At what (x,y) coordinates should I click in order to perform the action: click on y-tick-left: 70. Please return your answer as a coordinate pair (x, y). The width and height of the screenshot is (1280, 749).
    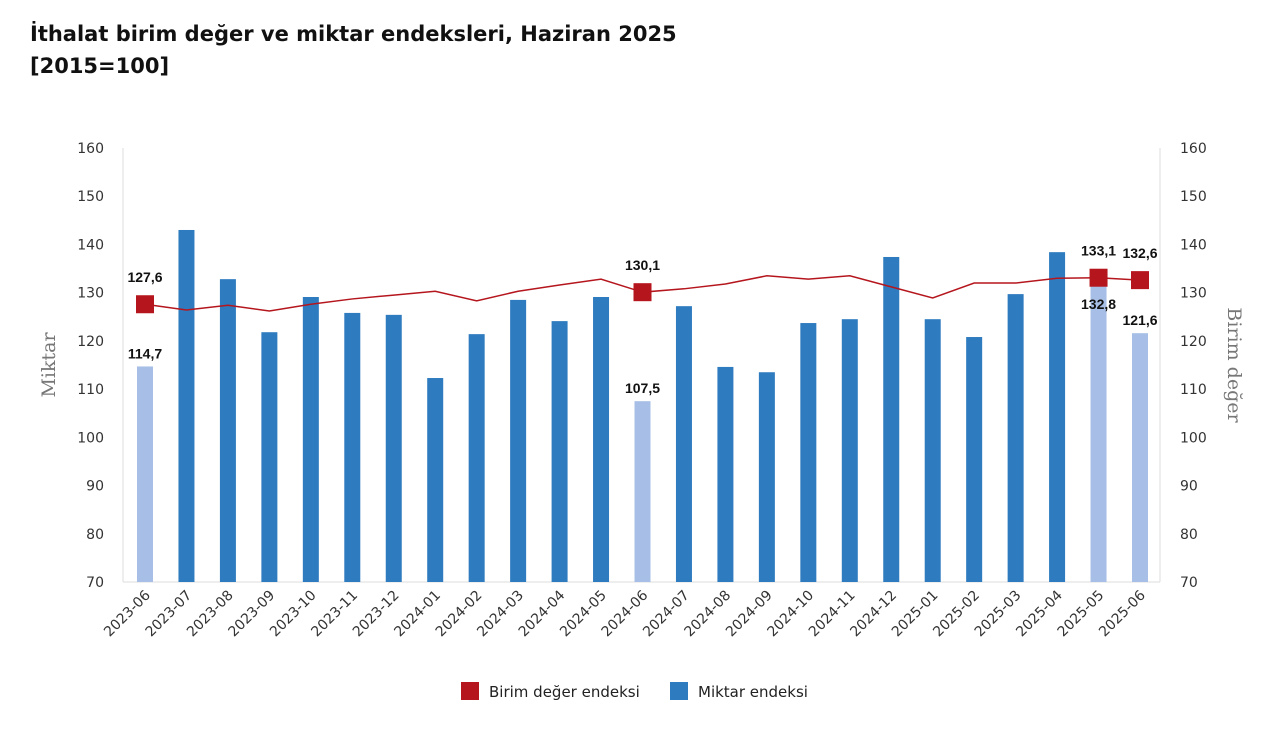
    Looking at the image, I should click on (95, 583).